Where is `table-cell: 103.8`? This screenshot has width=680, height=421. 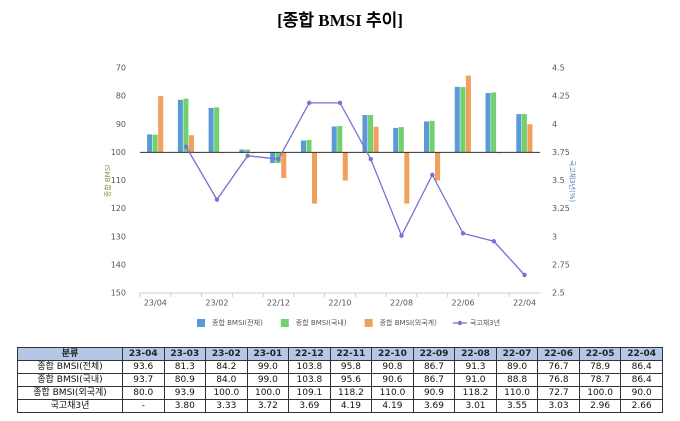
table-cell: 103.8 is located at coordinates (309, 380).